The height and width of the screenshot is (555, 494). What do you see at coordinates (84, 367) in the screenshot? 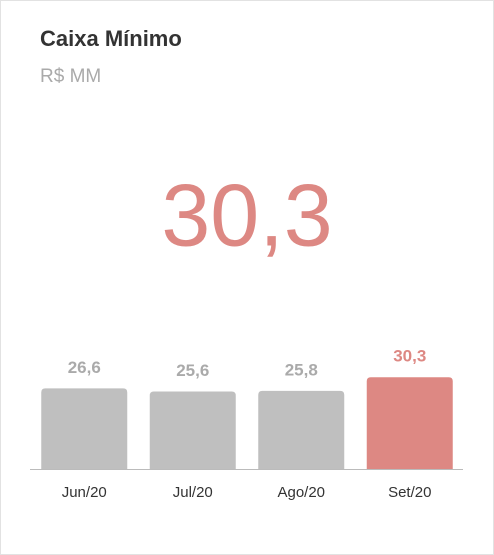
I see `value-label: 26,6` at bounding box center [84, 367].